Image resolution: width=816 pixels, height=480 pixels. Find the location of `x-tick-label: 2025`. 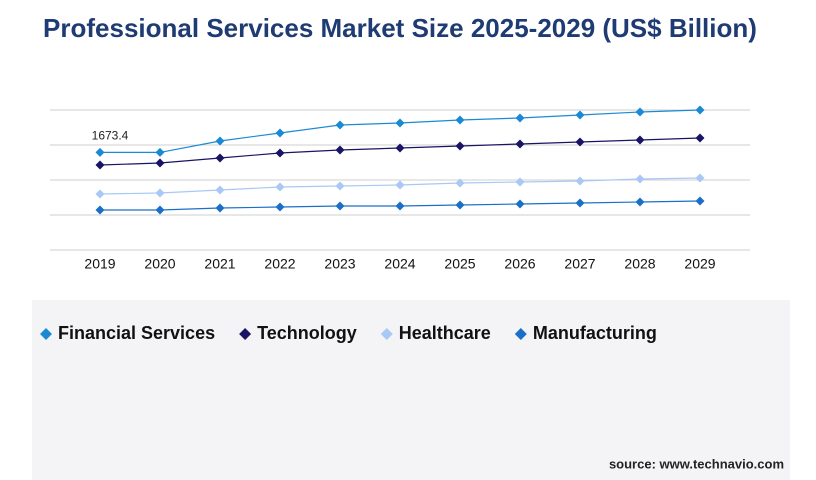

x-tick-label: 2025 is located at coordinates (459, 264).